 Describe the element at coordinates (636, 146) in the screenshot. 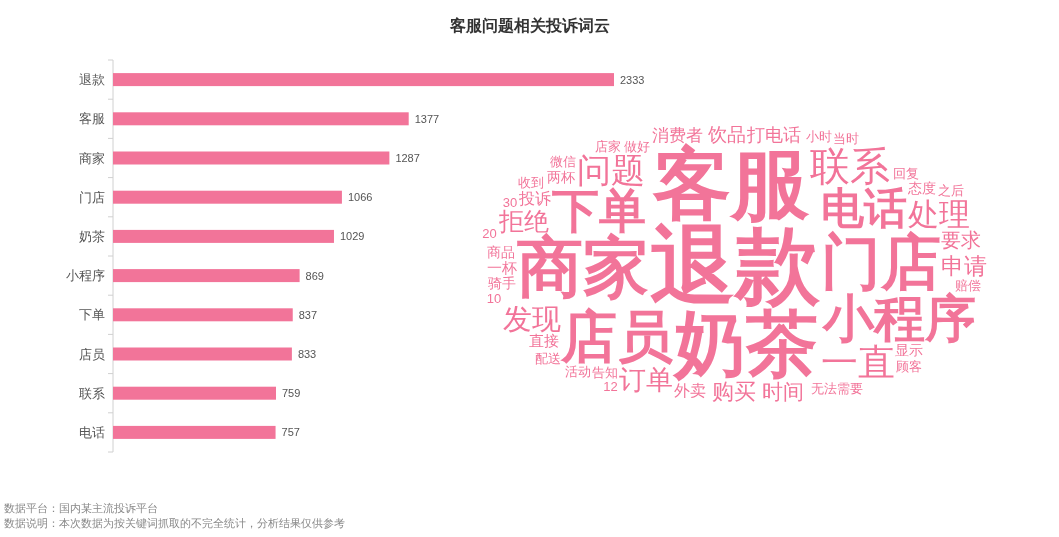

I see `text: 做好` at that location.